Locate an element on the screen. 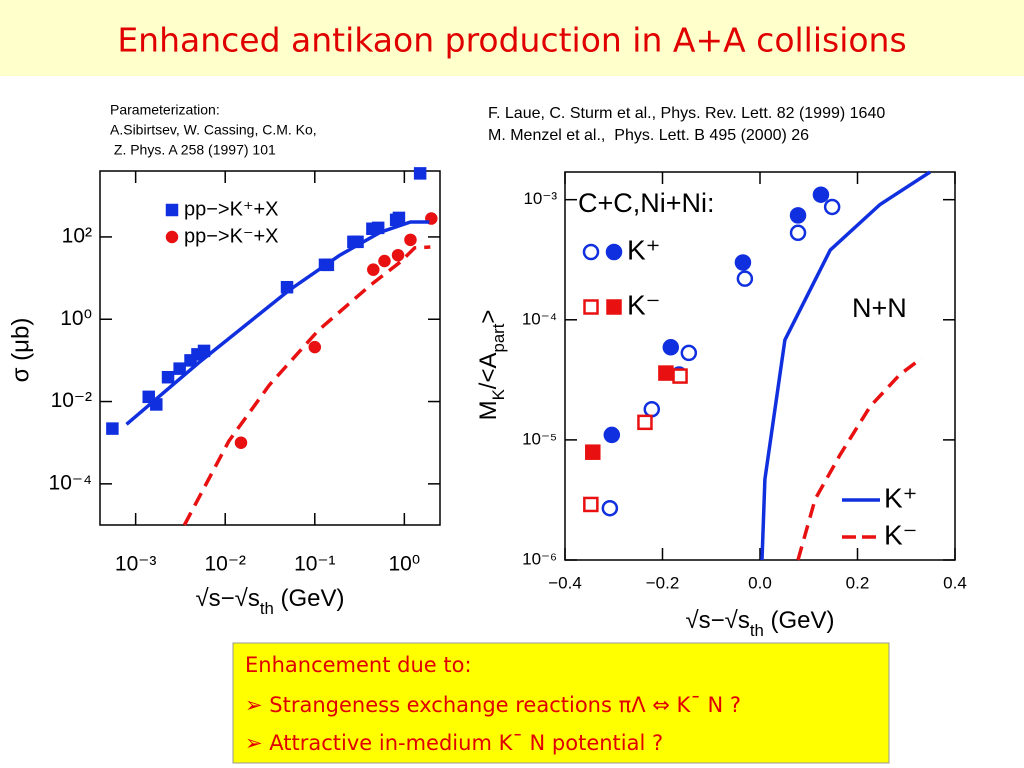  x-tick-label: 10⁻³ is located at coordinates (135, 564).